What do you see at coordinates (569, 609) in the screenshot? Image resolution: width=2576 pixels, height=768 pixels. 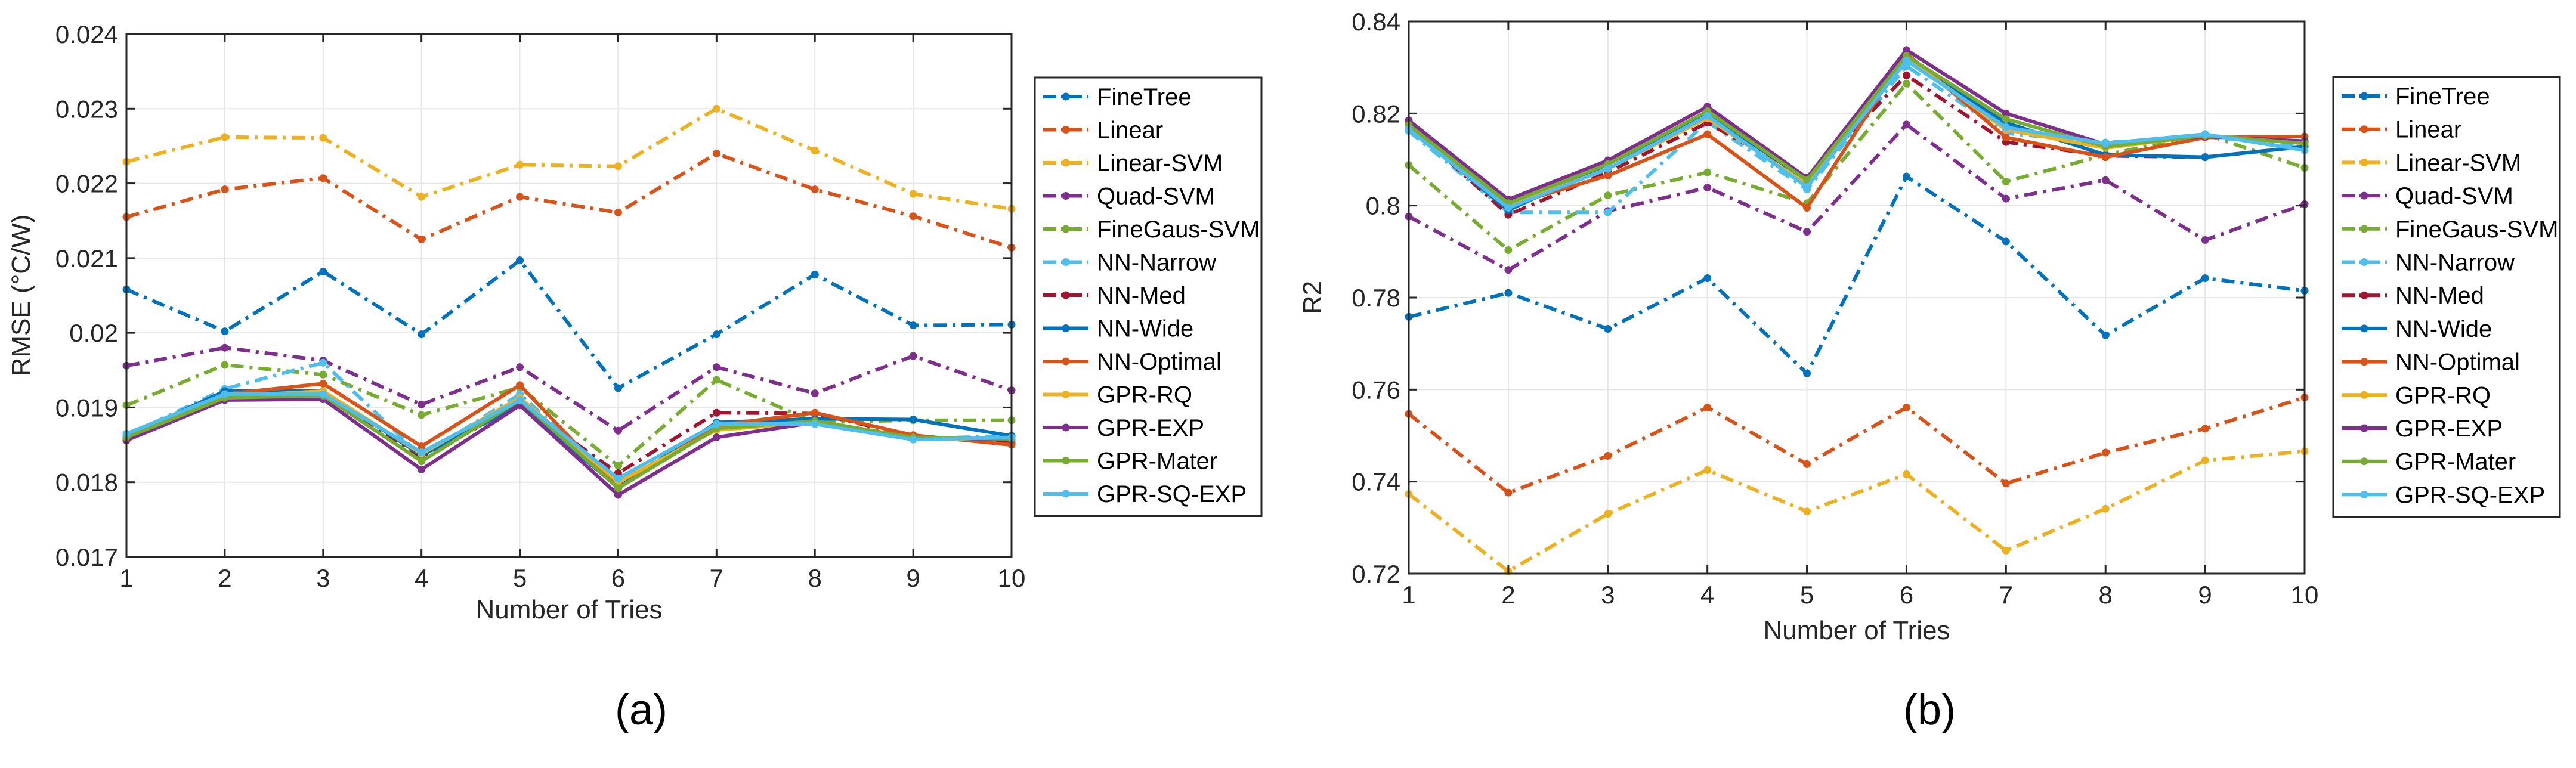 I see `x-axis-label: Number of Tries` at bounding box center [569, 609].